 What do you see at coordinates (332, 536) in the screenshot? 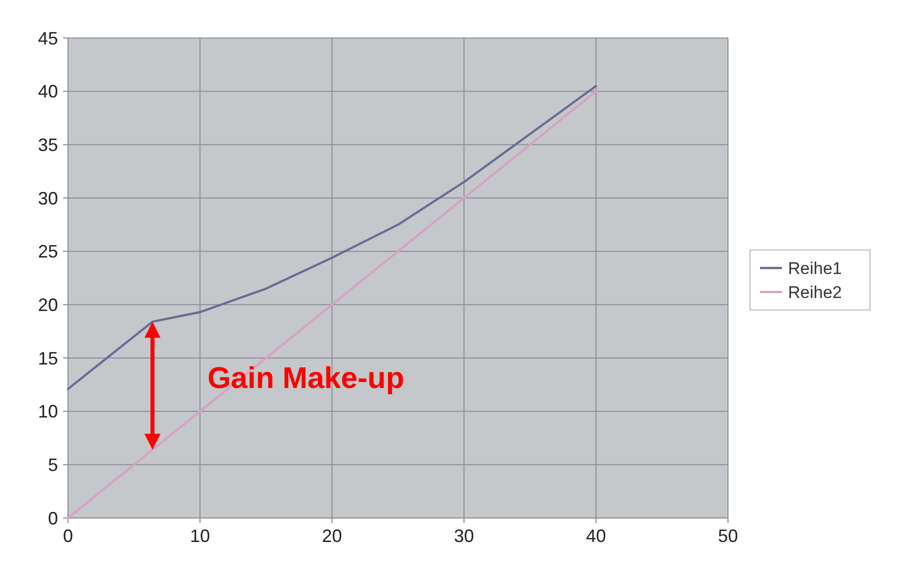
I see `x-tick-label: 20` at bounding box center [332, 536].